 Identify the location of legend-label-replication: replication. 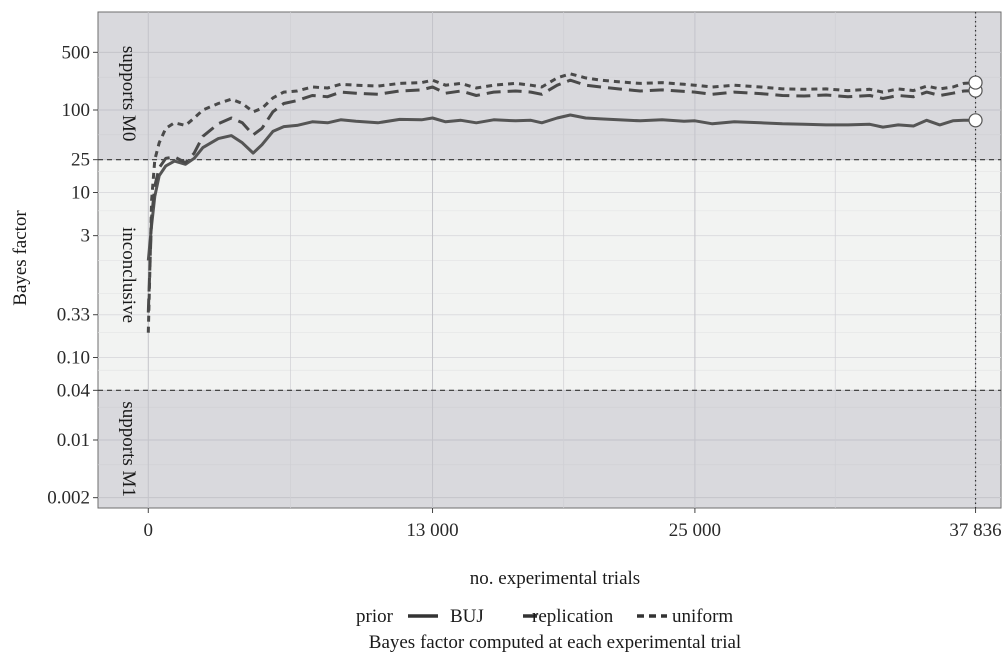
(573, 616).